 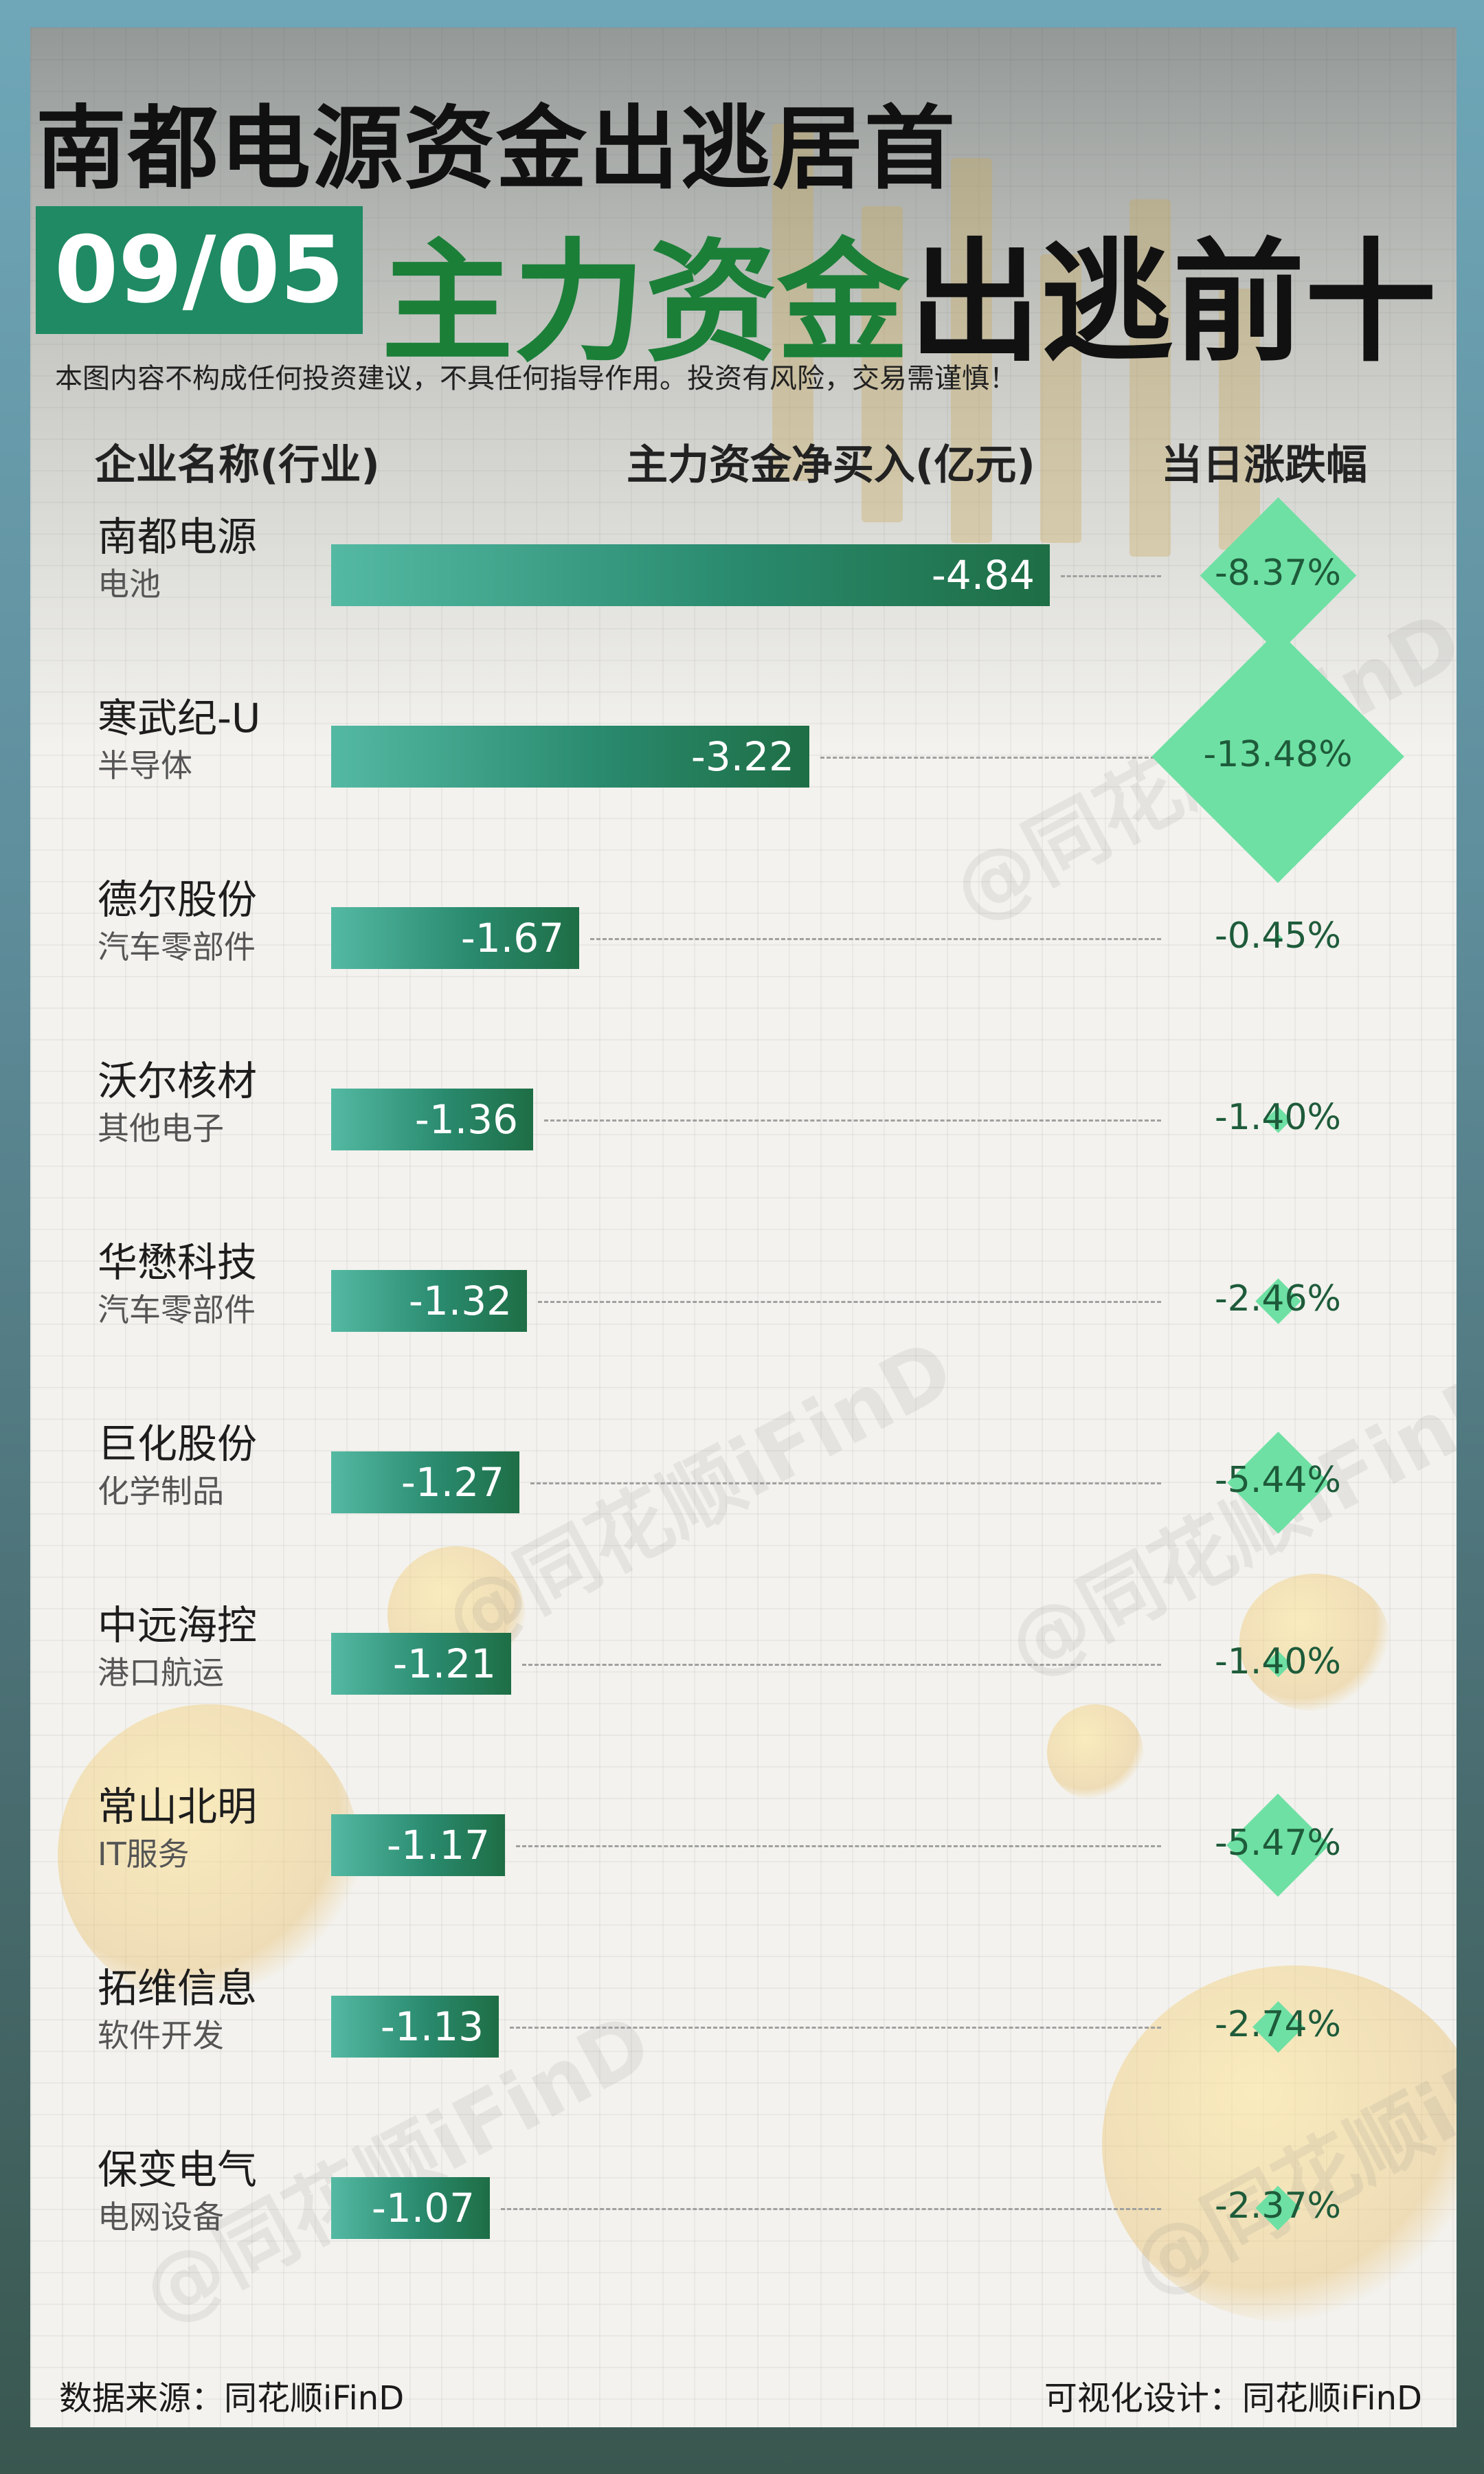 I want to click on net-inflow-value: -1.21, so click(x=444, y=1663).